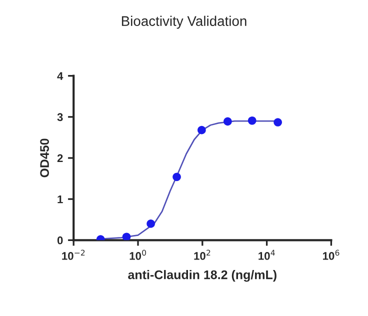 Image resolution: width=368 pixels, height=316 pixels. Describe the element at coordinates (184, 22) in the screenshot. I see `chart-title: Bioactivity Validation` at that location.